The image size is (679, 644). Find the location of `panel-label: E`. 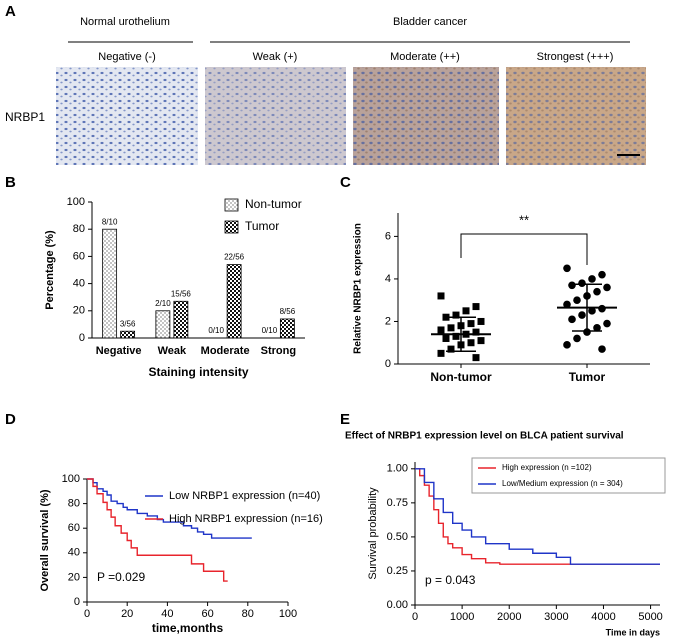

panel-label: E is located at coordinates (345, 419).